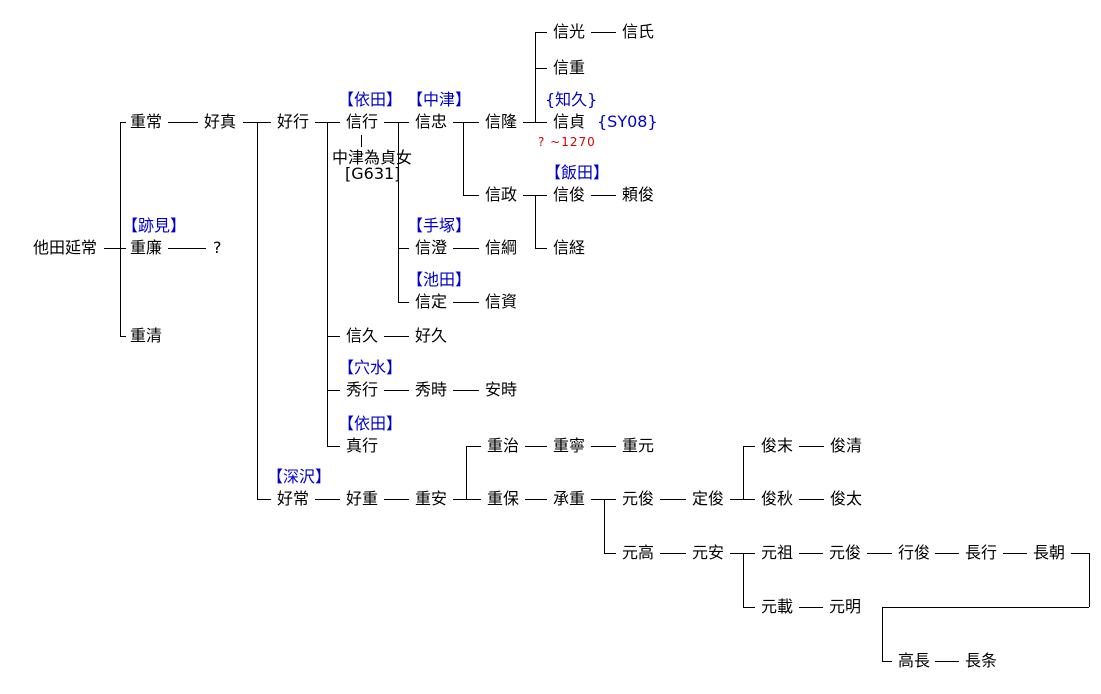 The width and height of the screenshot is (1101, 694). Describe the element at coordinates (569, 67) in the screenshot. I see `person-name: 信重` at that location.